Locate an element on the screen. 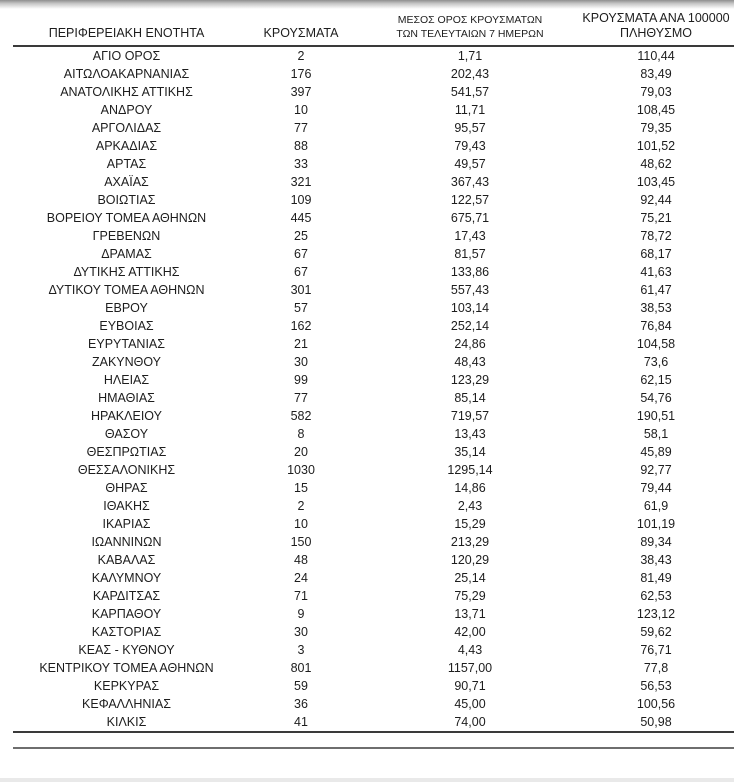  cases-cell: 801 is located at coordinates (301, 668).